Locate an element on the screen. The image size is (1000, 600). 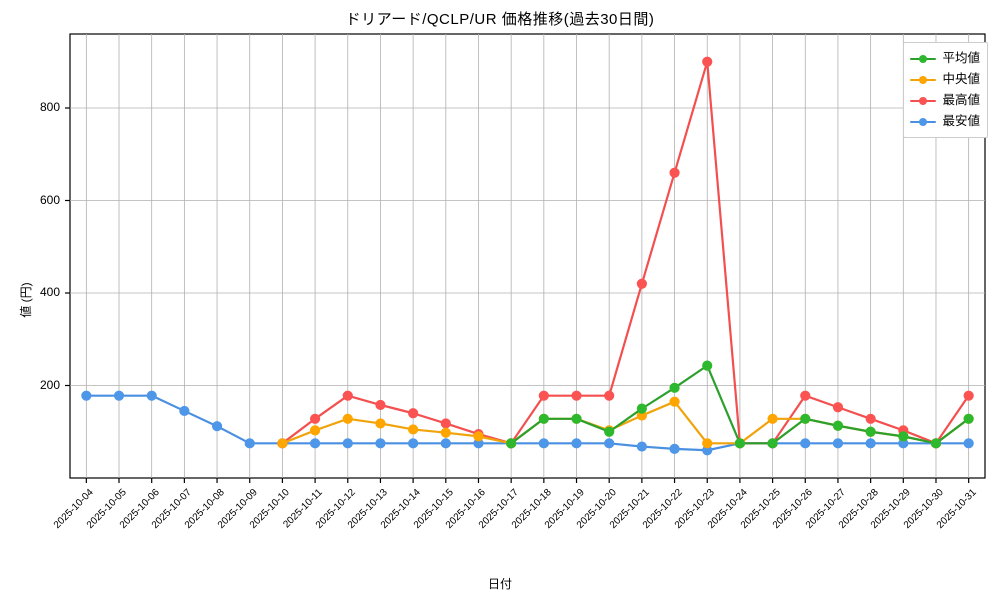
y-axis-tick-label: 400 is located at coordinates (49, 292).